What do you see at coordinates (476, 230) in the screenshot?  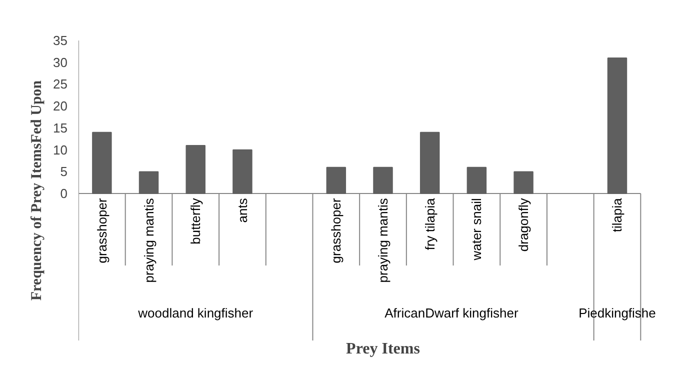 I see `x-tick-label: water snail` at bounding box center [476, 230].